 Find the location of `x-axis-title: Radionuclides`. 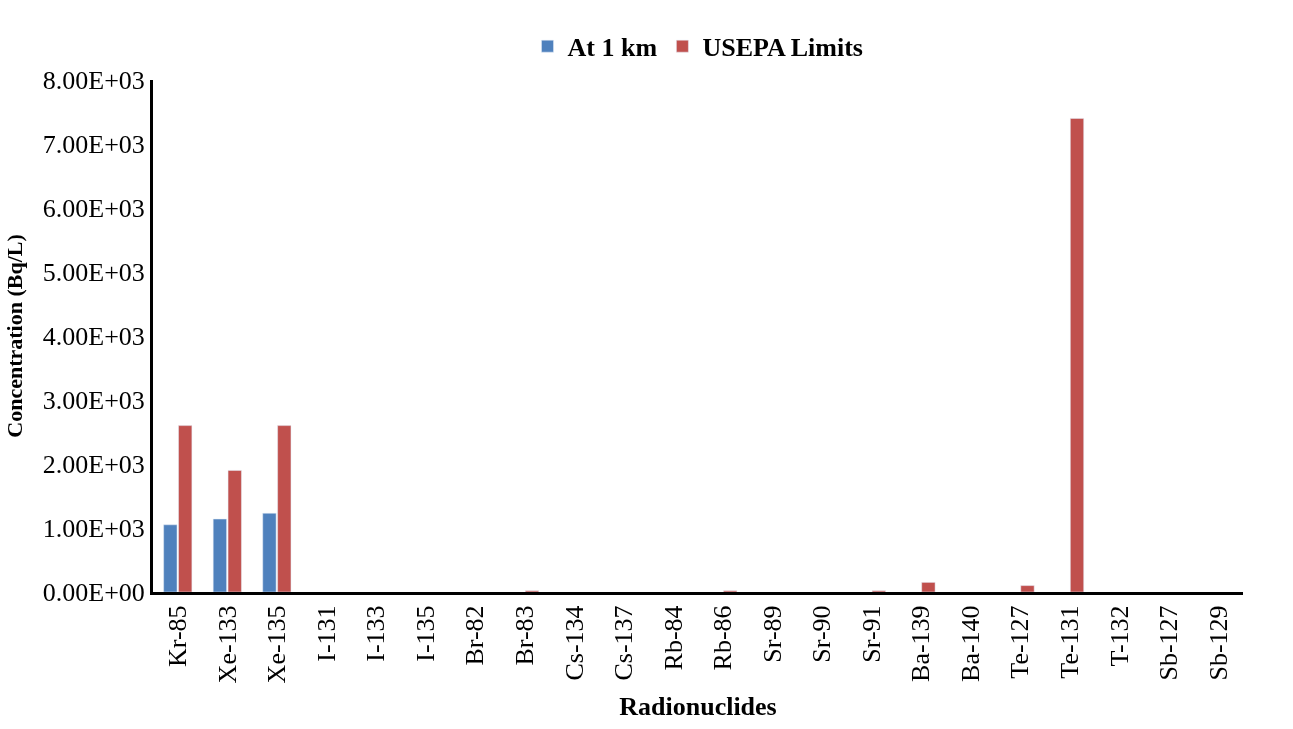

x-axis-title: Radionuclides is located at coordinates (698, 707).